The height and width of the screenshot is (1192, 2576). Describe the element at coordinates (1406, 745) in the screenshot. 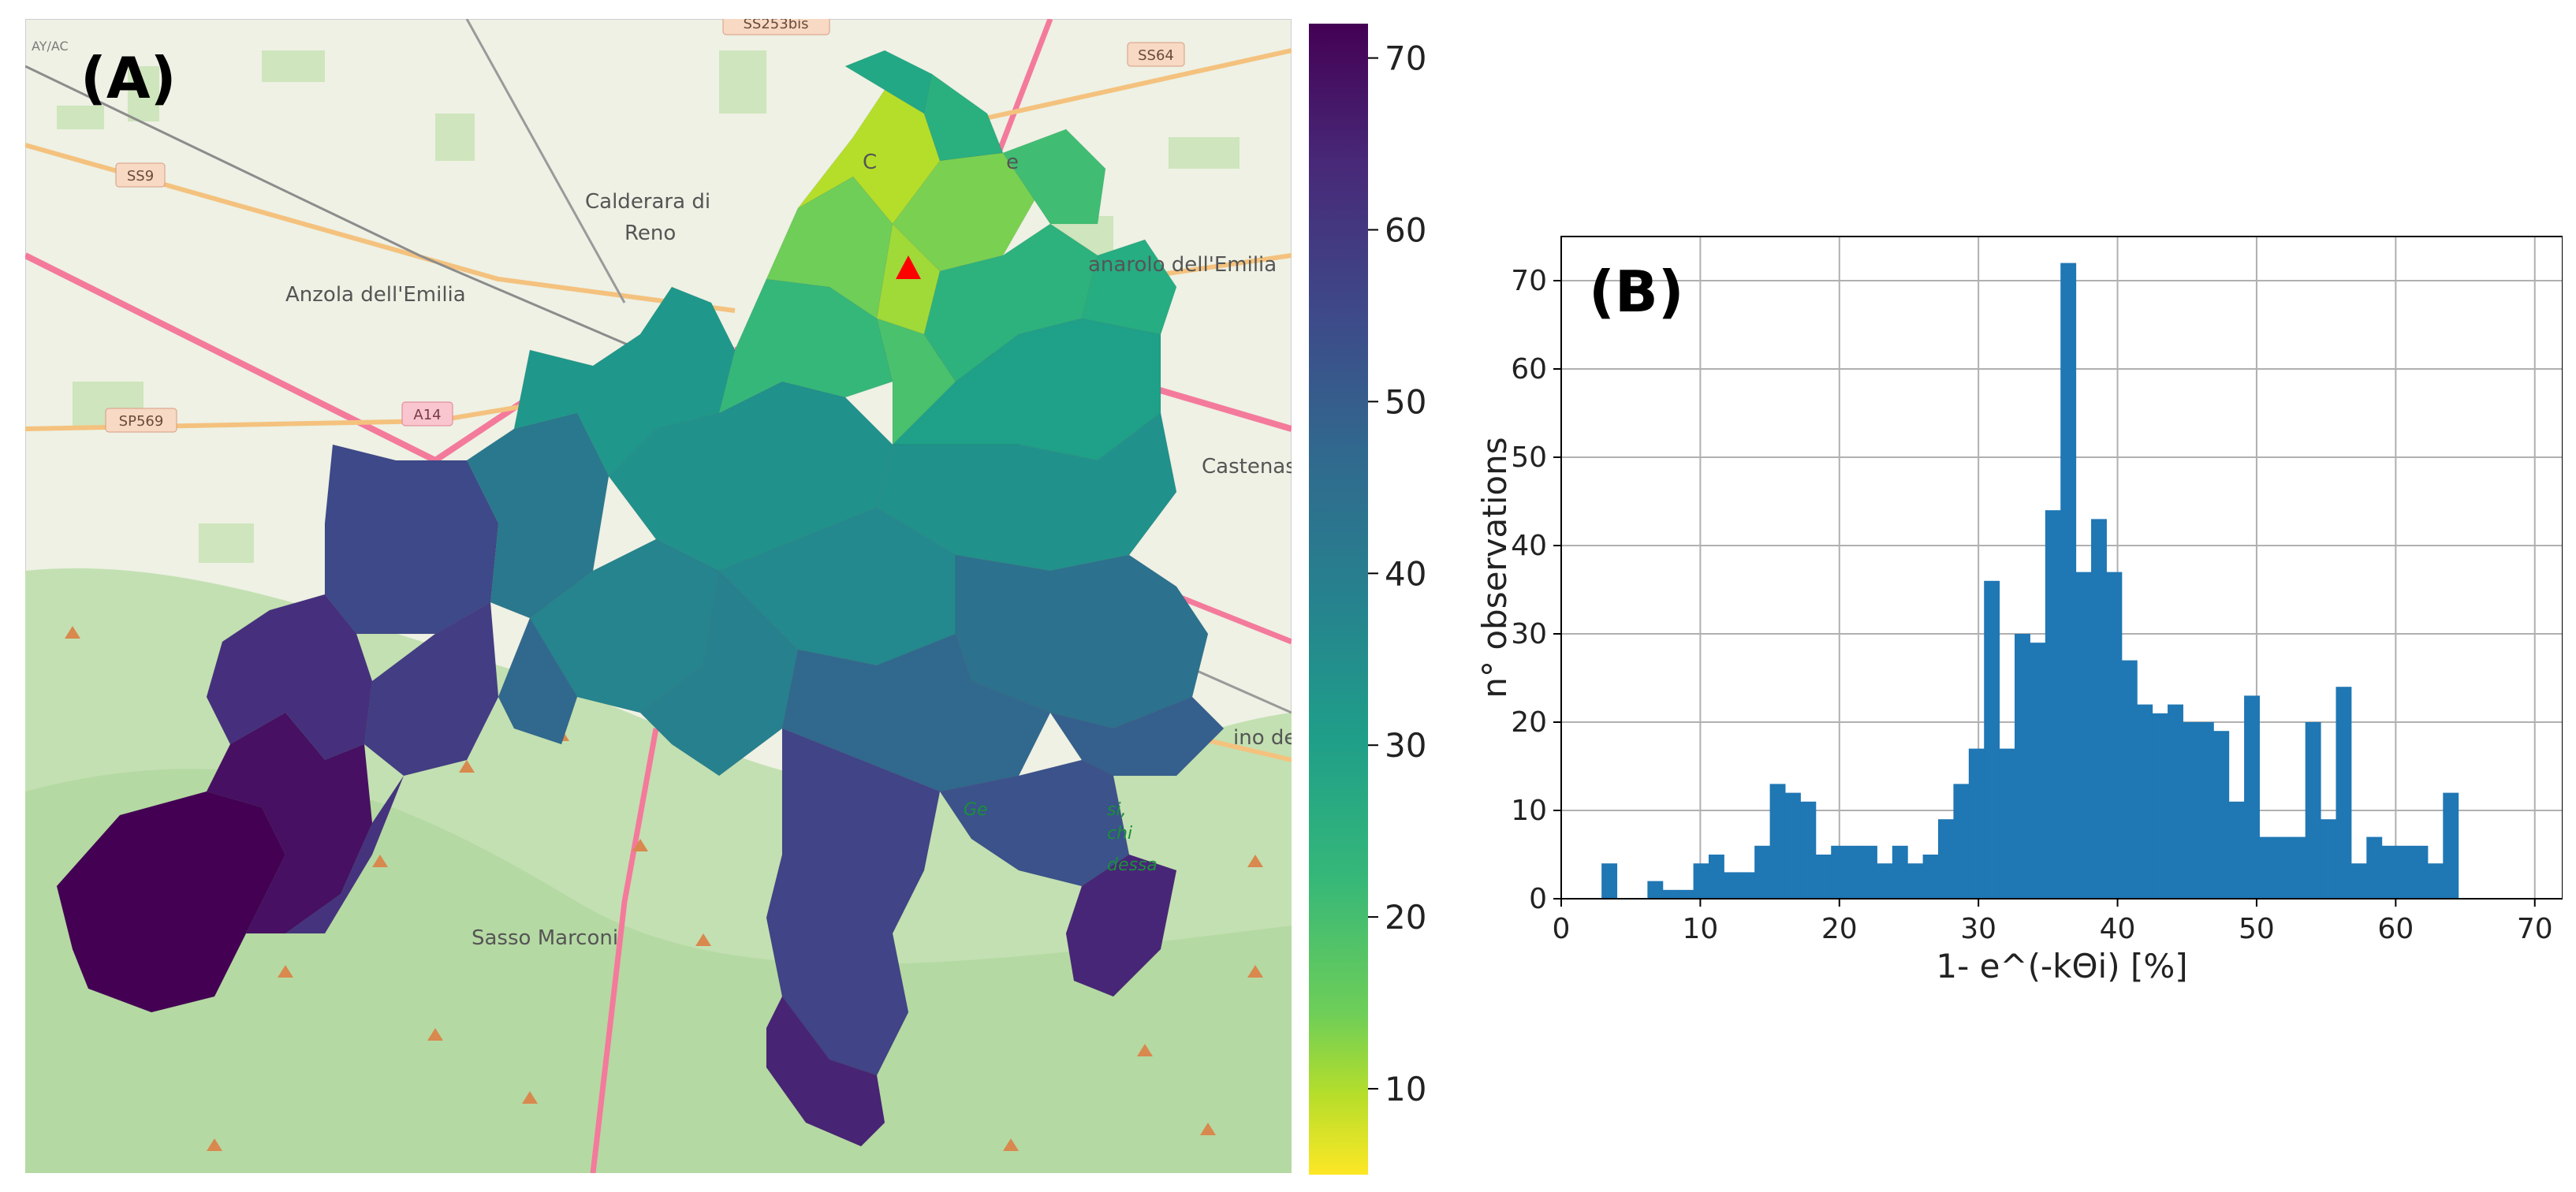

I see `colorbar-tick-label: 30` at that location.